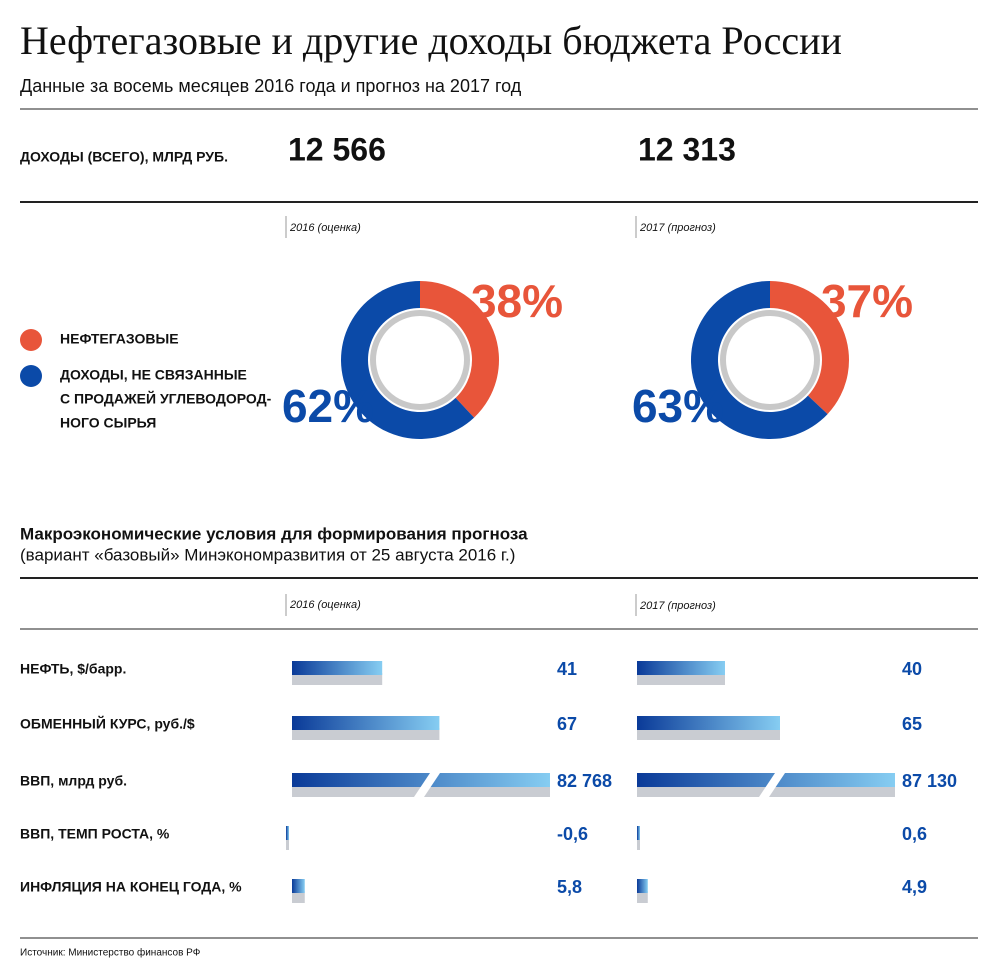 This screenshot has width=998, height=971. I want to click on legend-label: НОГО СЫРЬЯ, so click(108, 423).